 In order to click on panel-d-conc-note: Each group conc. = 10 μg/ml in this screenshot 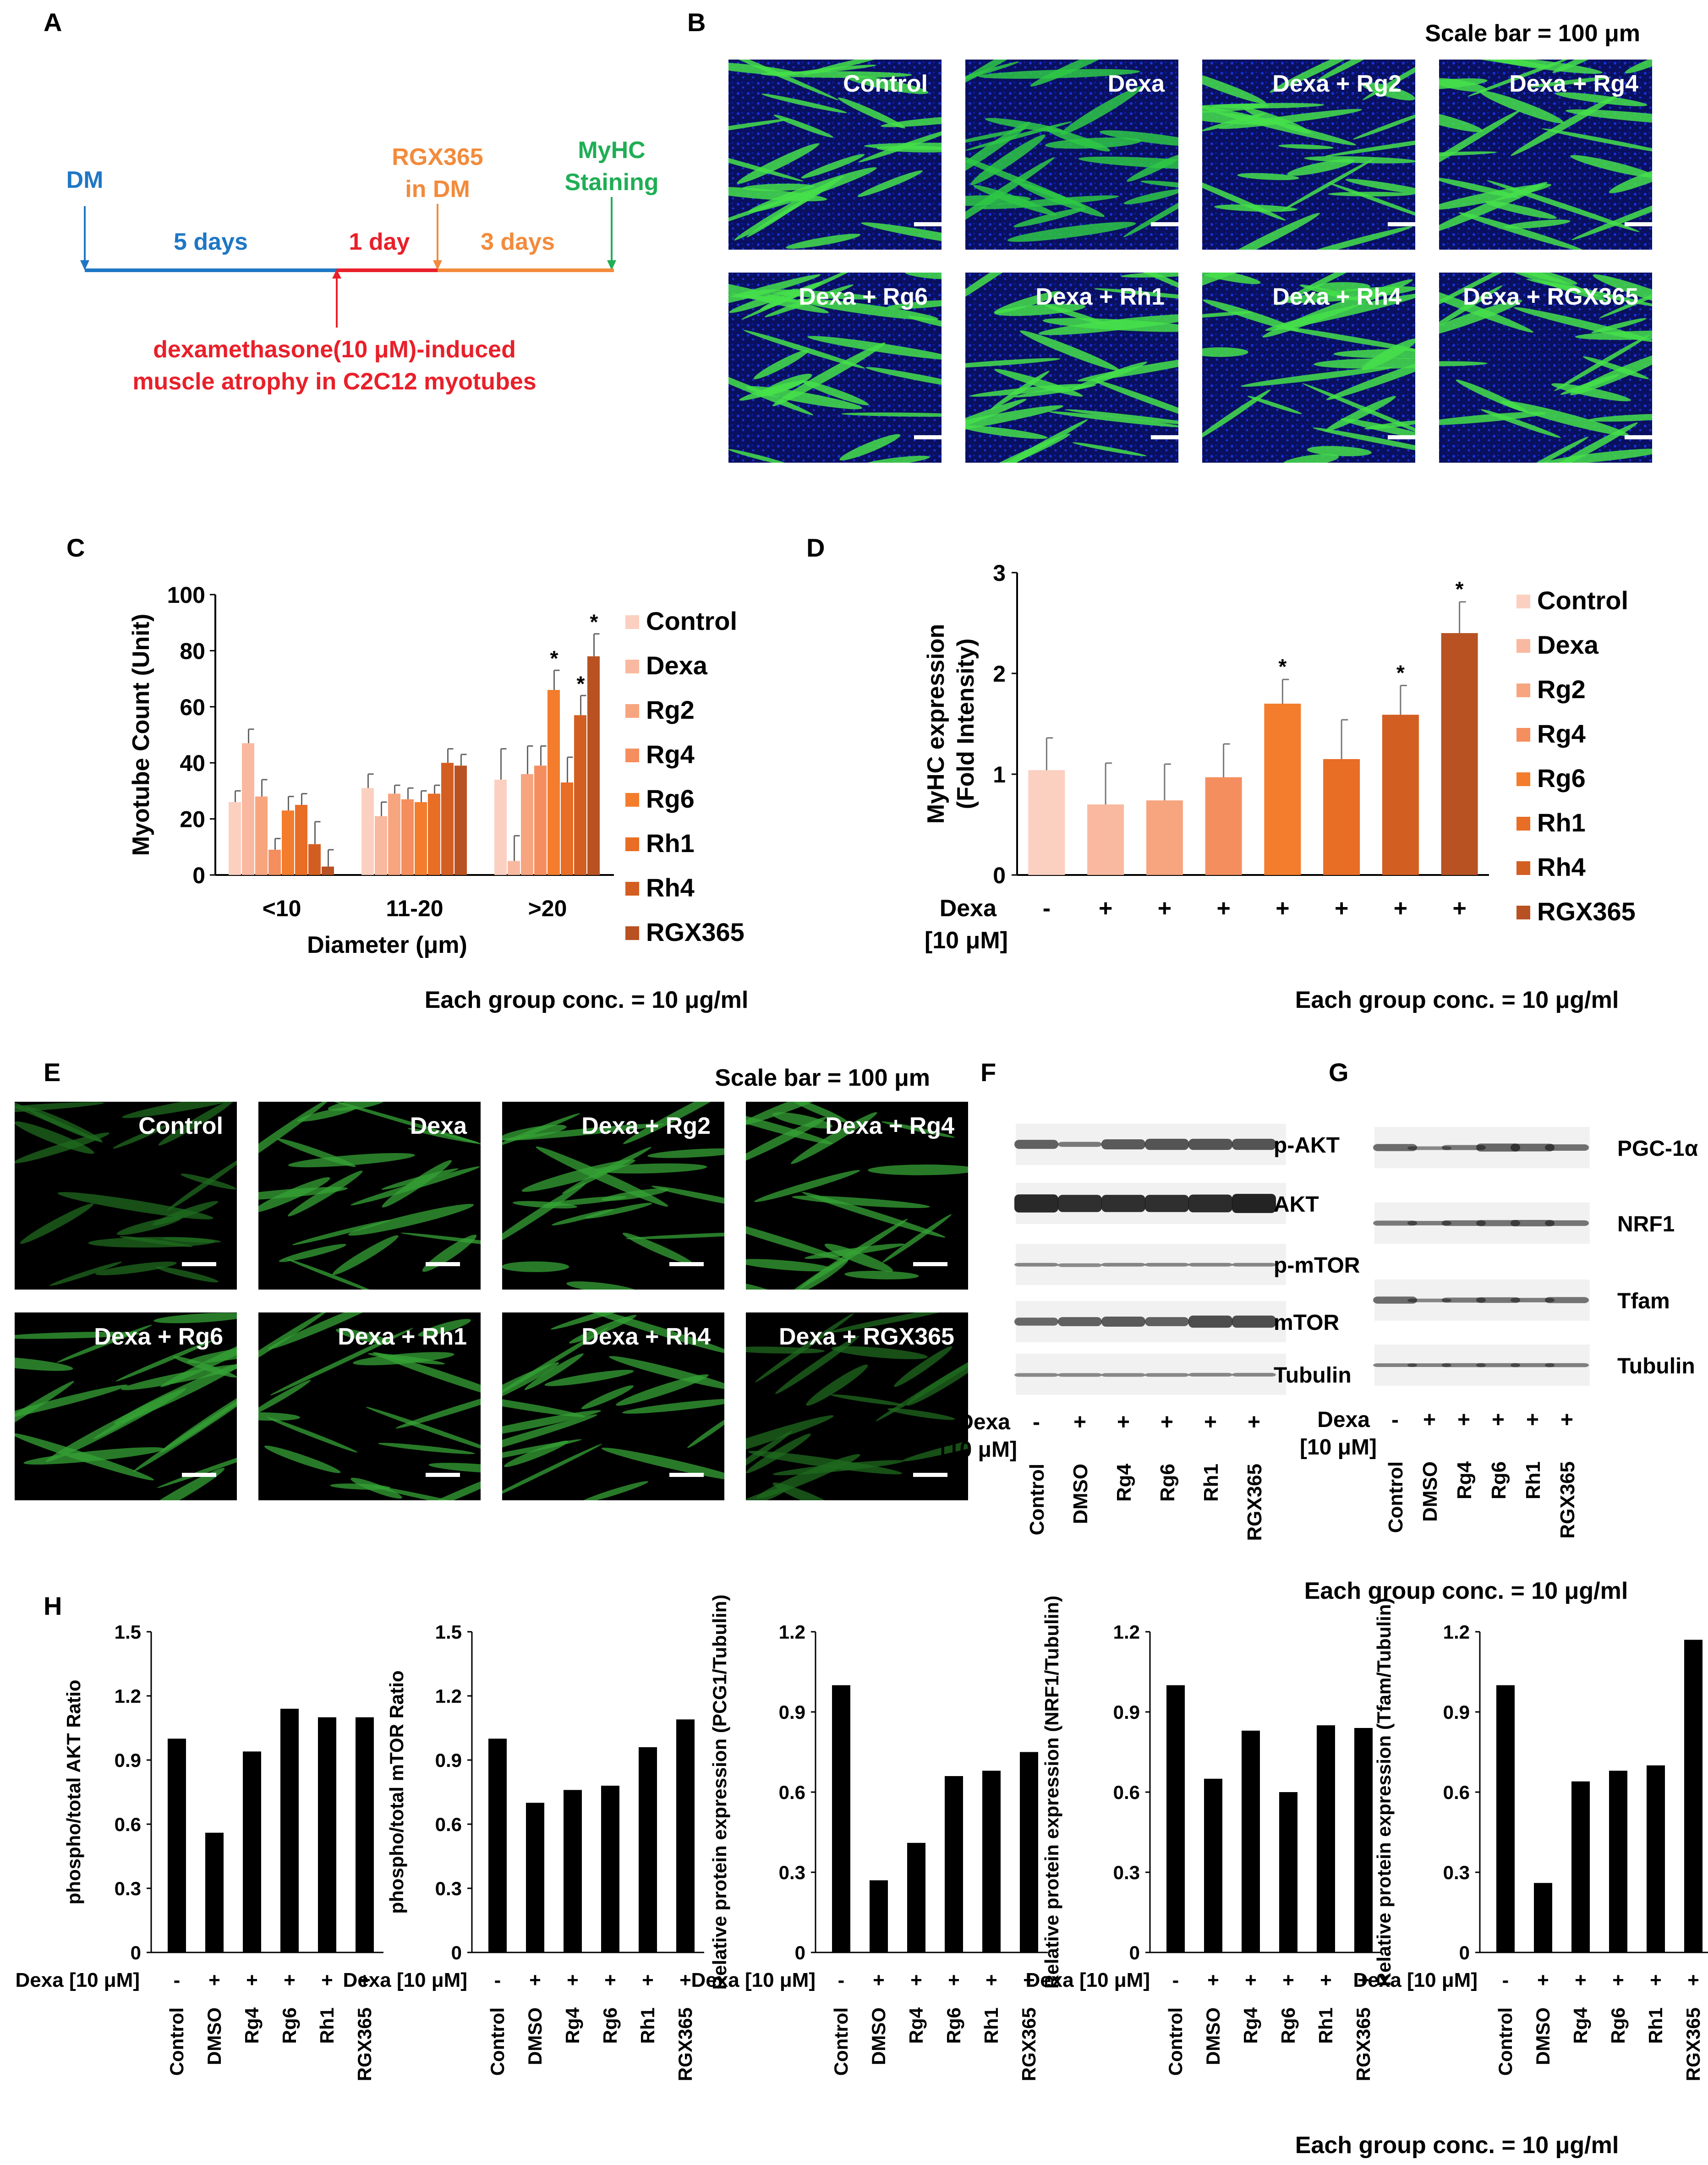, I will do `click(1457, 1000)`.